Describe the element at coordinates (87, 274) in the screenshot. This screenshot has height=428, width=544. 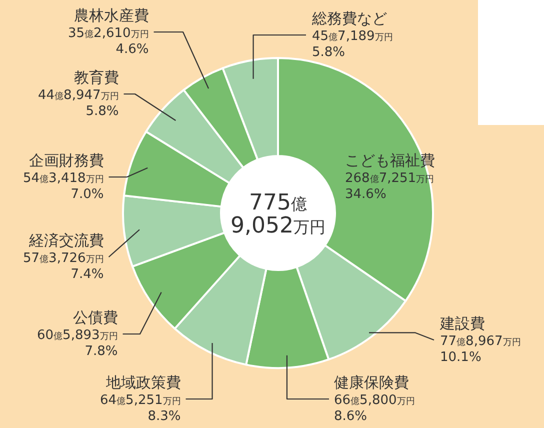
I see `data-label: 7.4%` at that location.